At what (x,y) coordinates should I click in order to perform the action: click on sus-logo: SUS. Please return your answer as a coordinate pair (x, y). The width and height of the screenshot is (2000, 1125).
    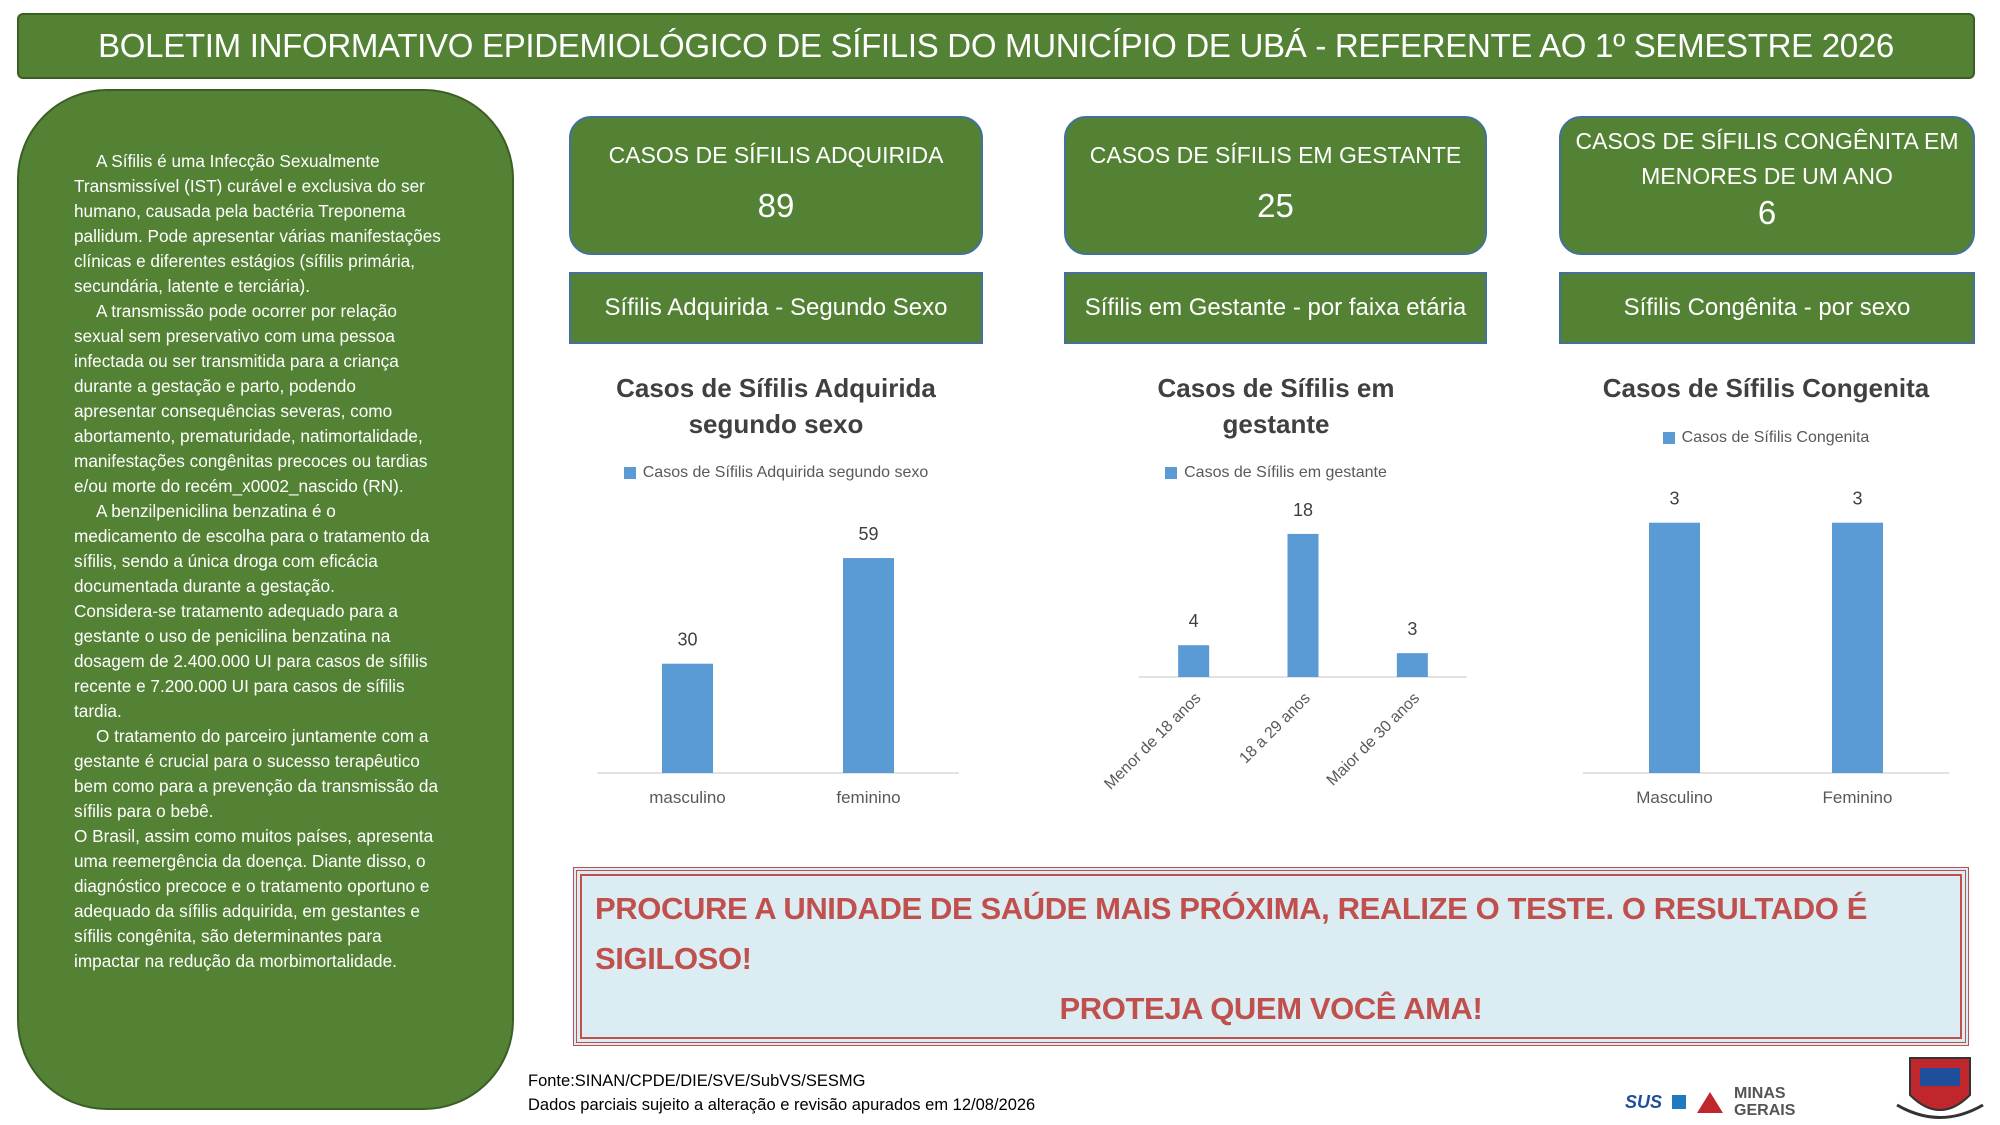
    Looking at the image, I should click on (1644, 1101).